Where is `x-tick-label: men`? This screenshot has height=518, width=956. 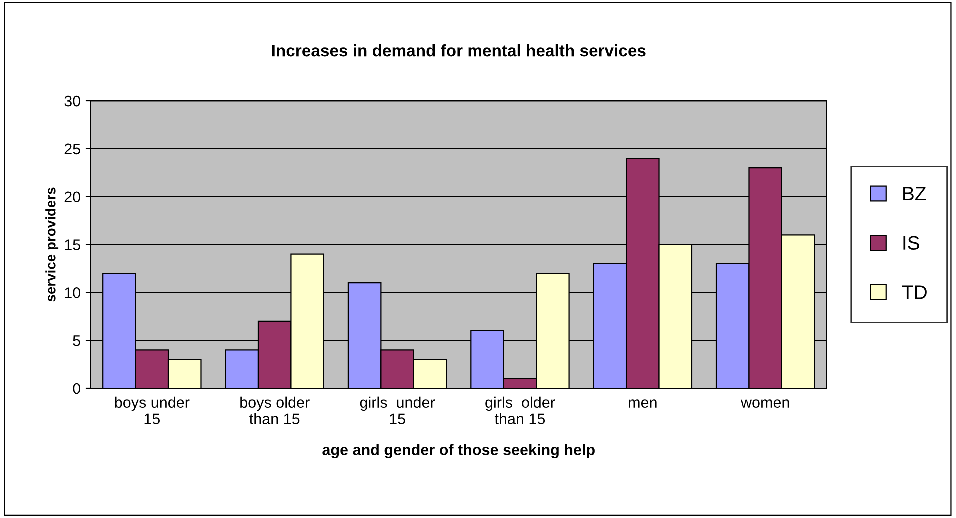
x-tick-label: men is located at coordinates (643, 404).